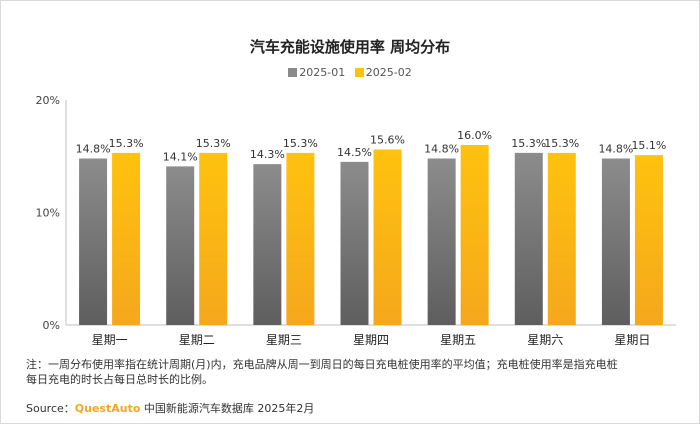  I want to click on x-tick-label: 星期日, so click(632, 340).